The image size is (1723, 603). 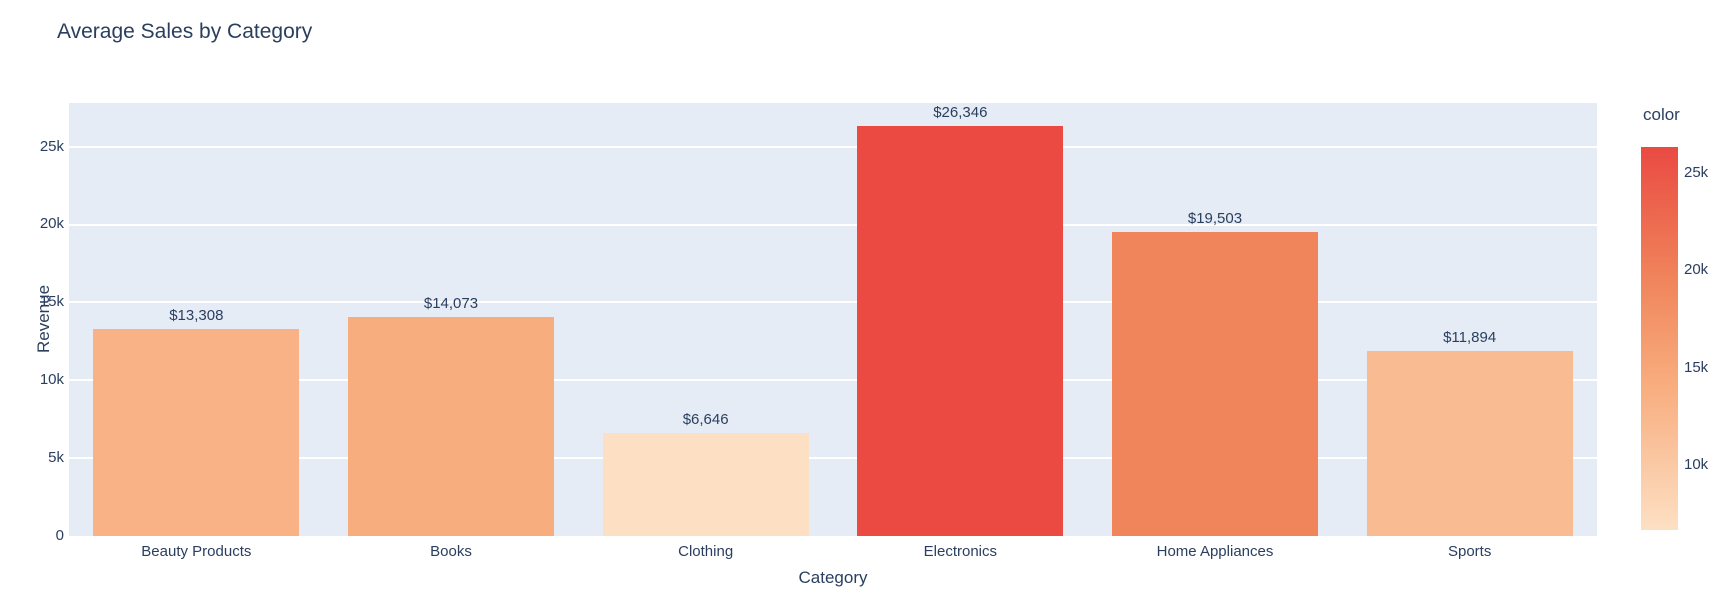 I want to click on bar-clothing, so click(x=705, y=484).